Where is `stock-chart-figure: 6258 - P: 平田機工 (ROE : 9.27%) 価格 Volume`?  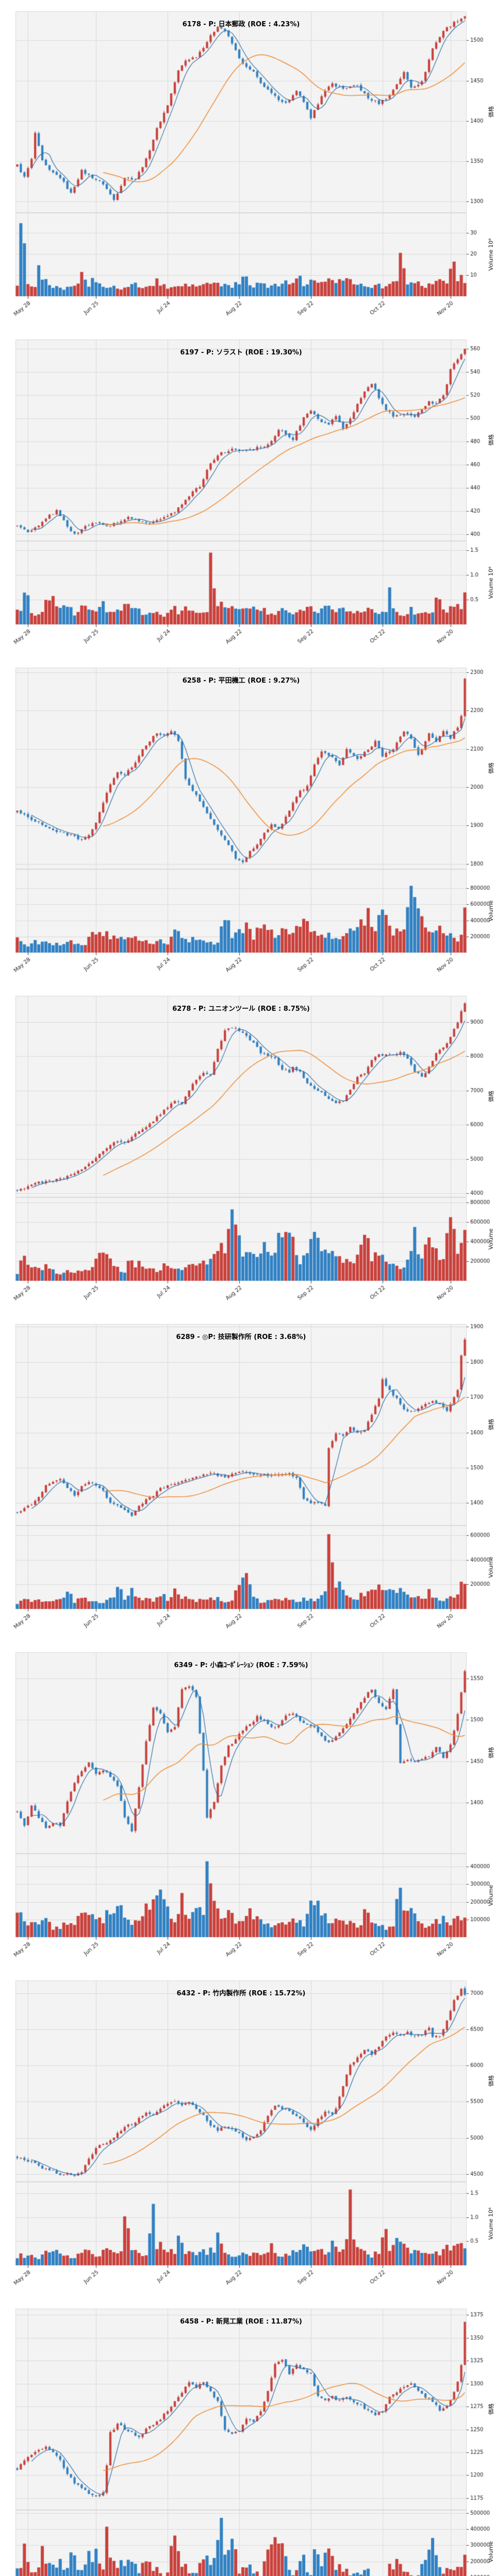
stock-chart-figure: 6258 - P: 平田機工 (ROE : 9.27%) 価格 Volume is located at coordinates (247, 820).